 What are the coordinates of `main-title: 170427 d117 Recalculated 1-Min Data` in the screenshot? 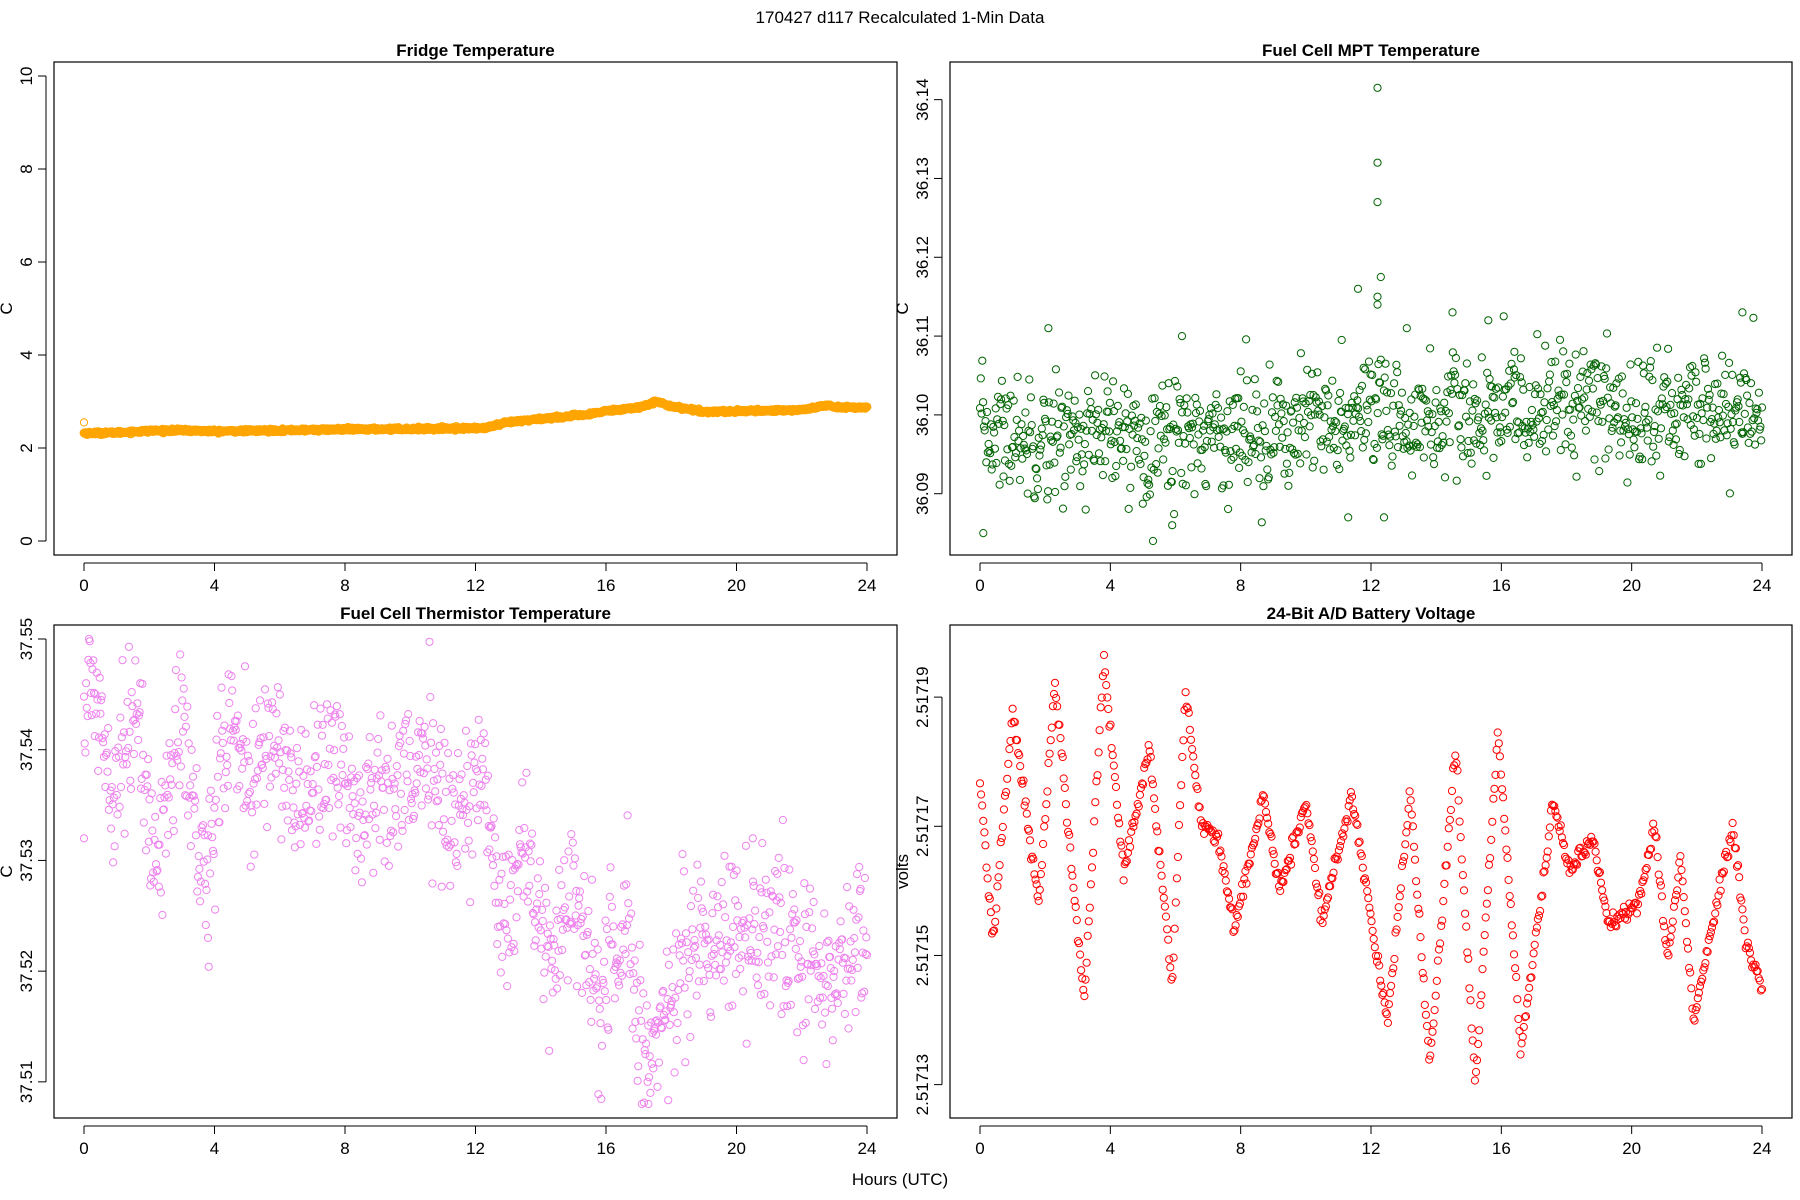 It's located at (900, 17).